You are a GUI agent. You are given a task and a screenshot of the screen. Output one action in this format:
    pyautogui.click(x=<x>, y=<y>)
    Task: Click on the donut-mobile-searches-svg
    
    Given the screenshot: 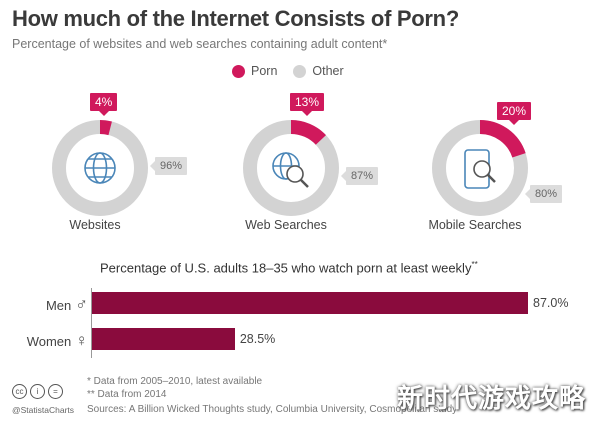 What is the action you would take?
    pyautogui.click(x=480, y=168)
    